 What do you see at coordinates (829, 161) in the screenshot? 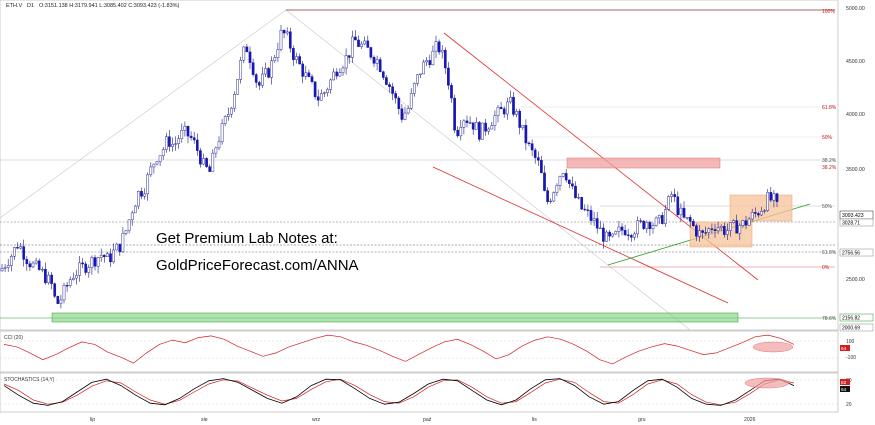
I see `fib-label-382-gray: 38.2%` at bounding box center [829, 161].